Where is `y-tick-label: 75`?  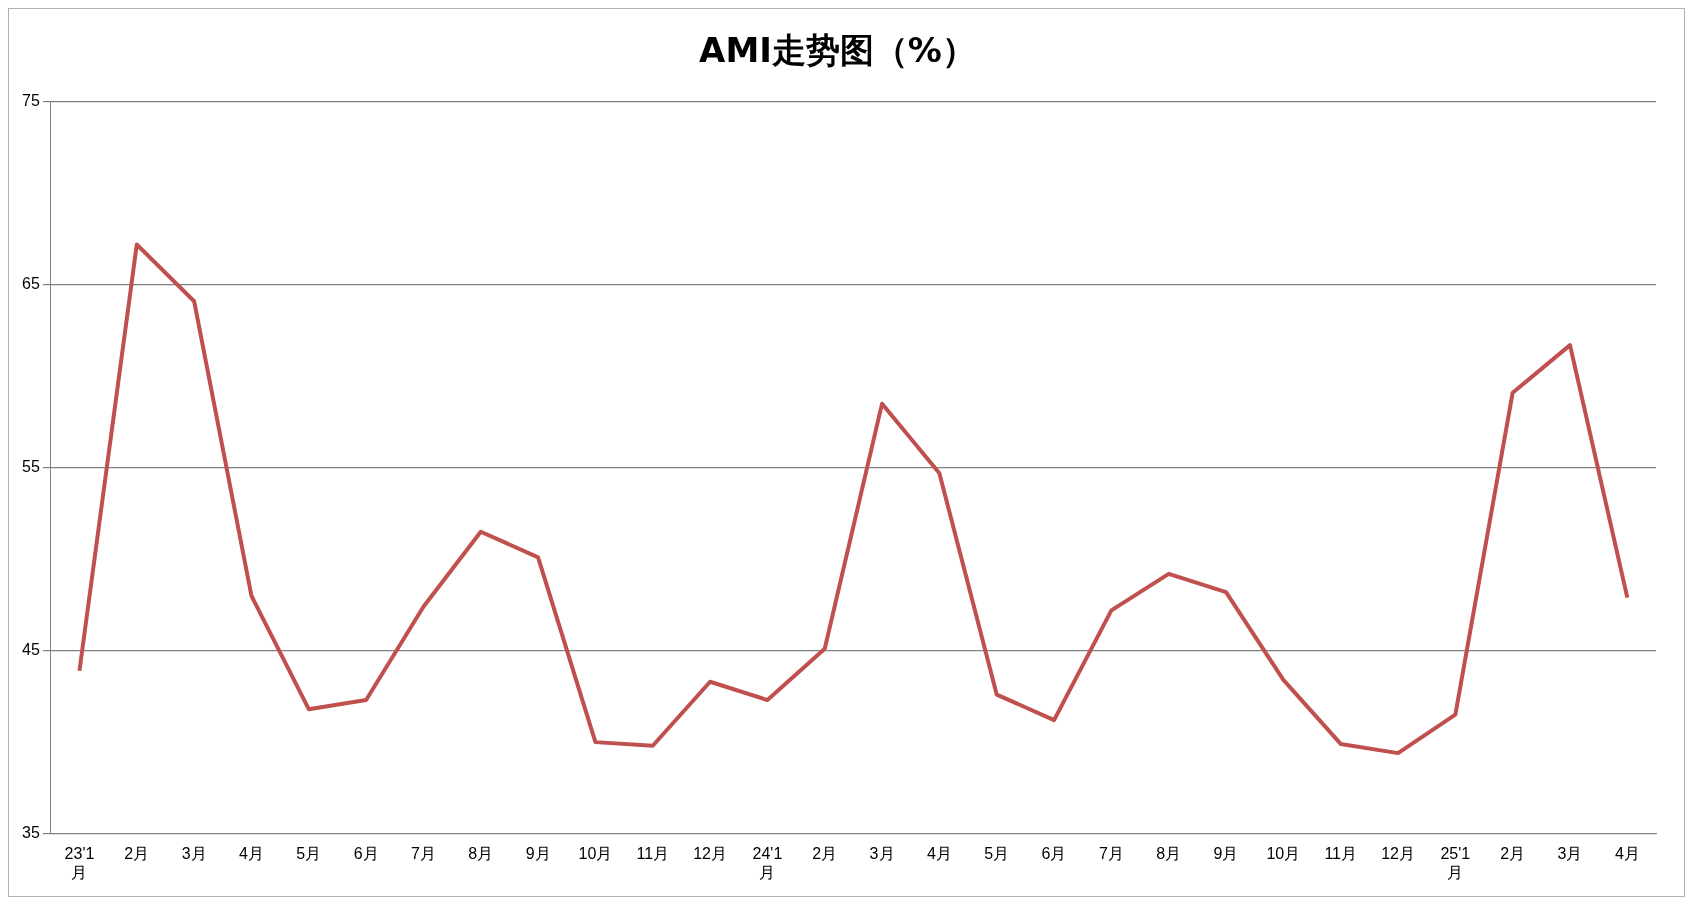 y-tick-label: 75 is located at coordinates (31, 101).